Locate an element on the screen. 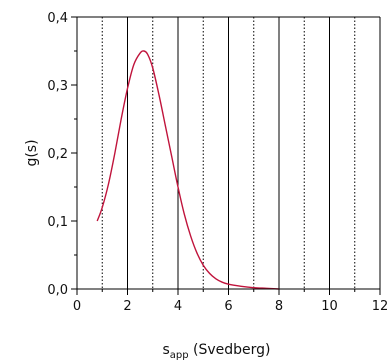 Image resolution: width=388 pixels, height=361 pixels. x-tick-labels: 0 2 4 6 8 10 12 is located at coordinates (230, 306).